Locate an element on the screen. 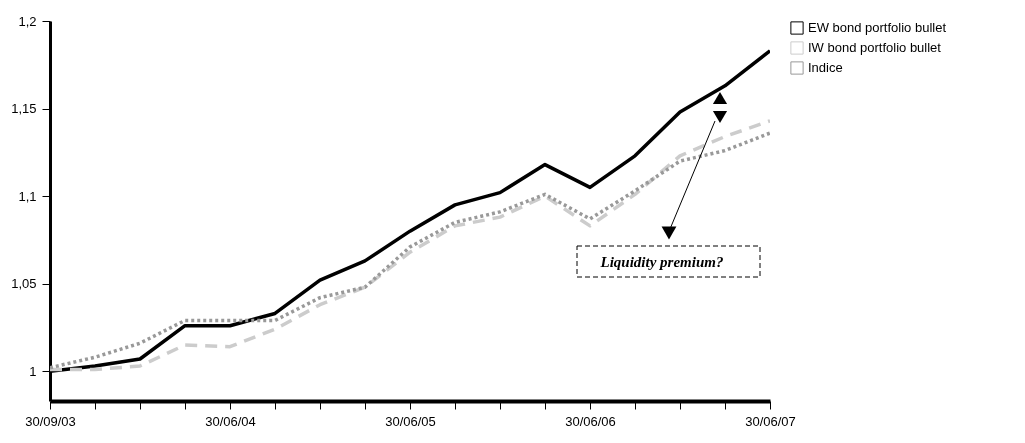 Image resolution: width=1025 pixels, height=443 pixels. y-tick-label: 1 is located at coordinates (33, 371).